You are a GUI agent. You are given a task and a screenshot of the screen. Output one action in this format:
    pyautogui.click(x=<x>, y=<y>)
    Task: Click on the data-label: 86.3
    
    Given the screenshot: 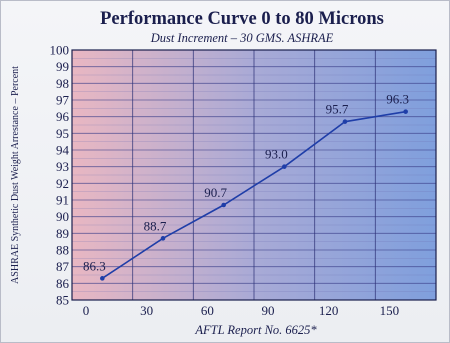 What is the action you would take?
    pyautogui.click(x=94, y=265)
    